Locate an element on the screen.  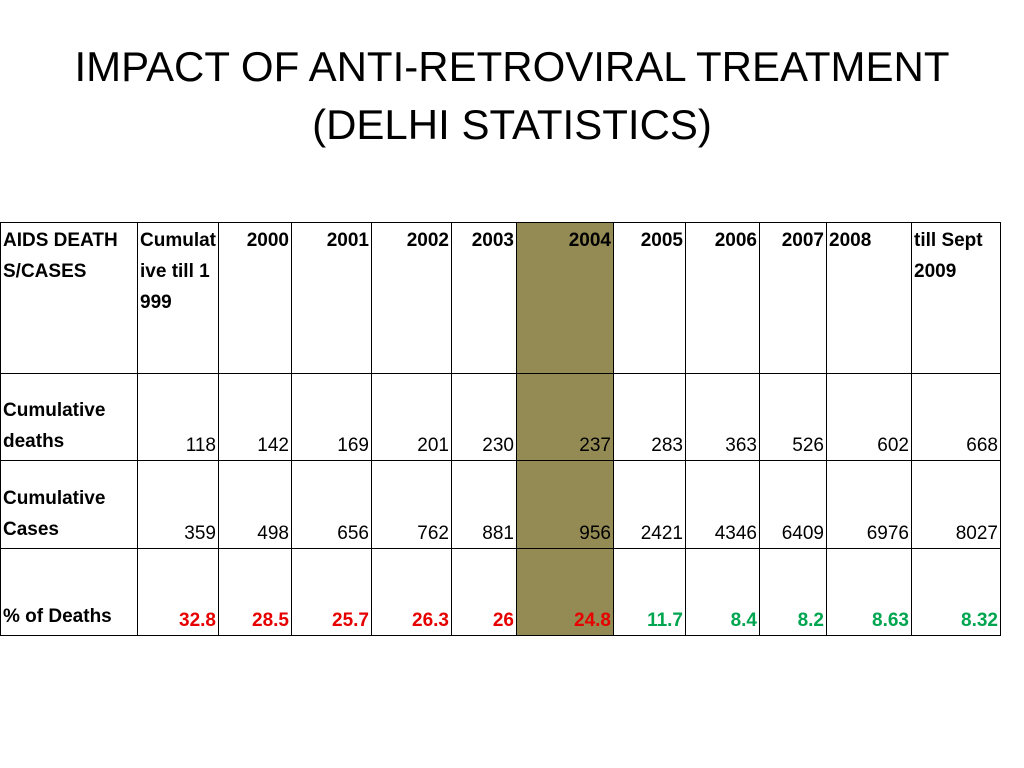
header-year-2003: 2003 is located at coordinates (484, 298).